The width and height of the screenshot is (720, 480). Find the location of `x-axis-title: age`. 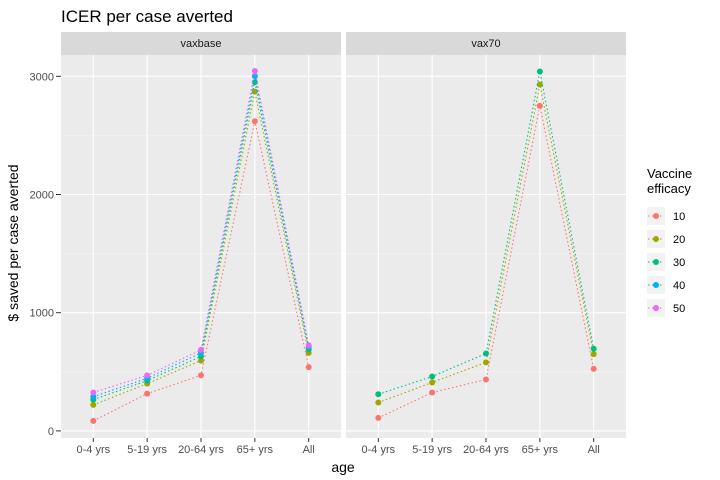

x-axis-title: age is located at coordinates (343, 467).